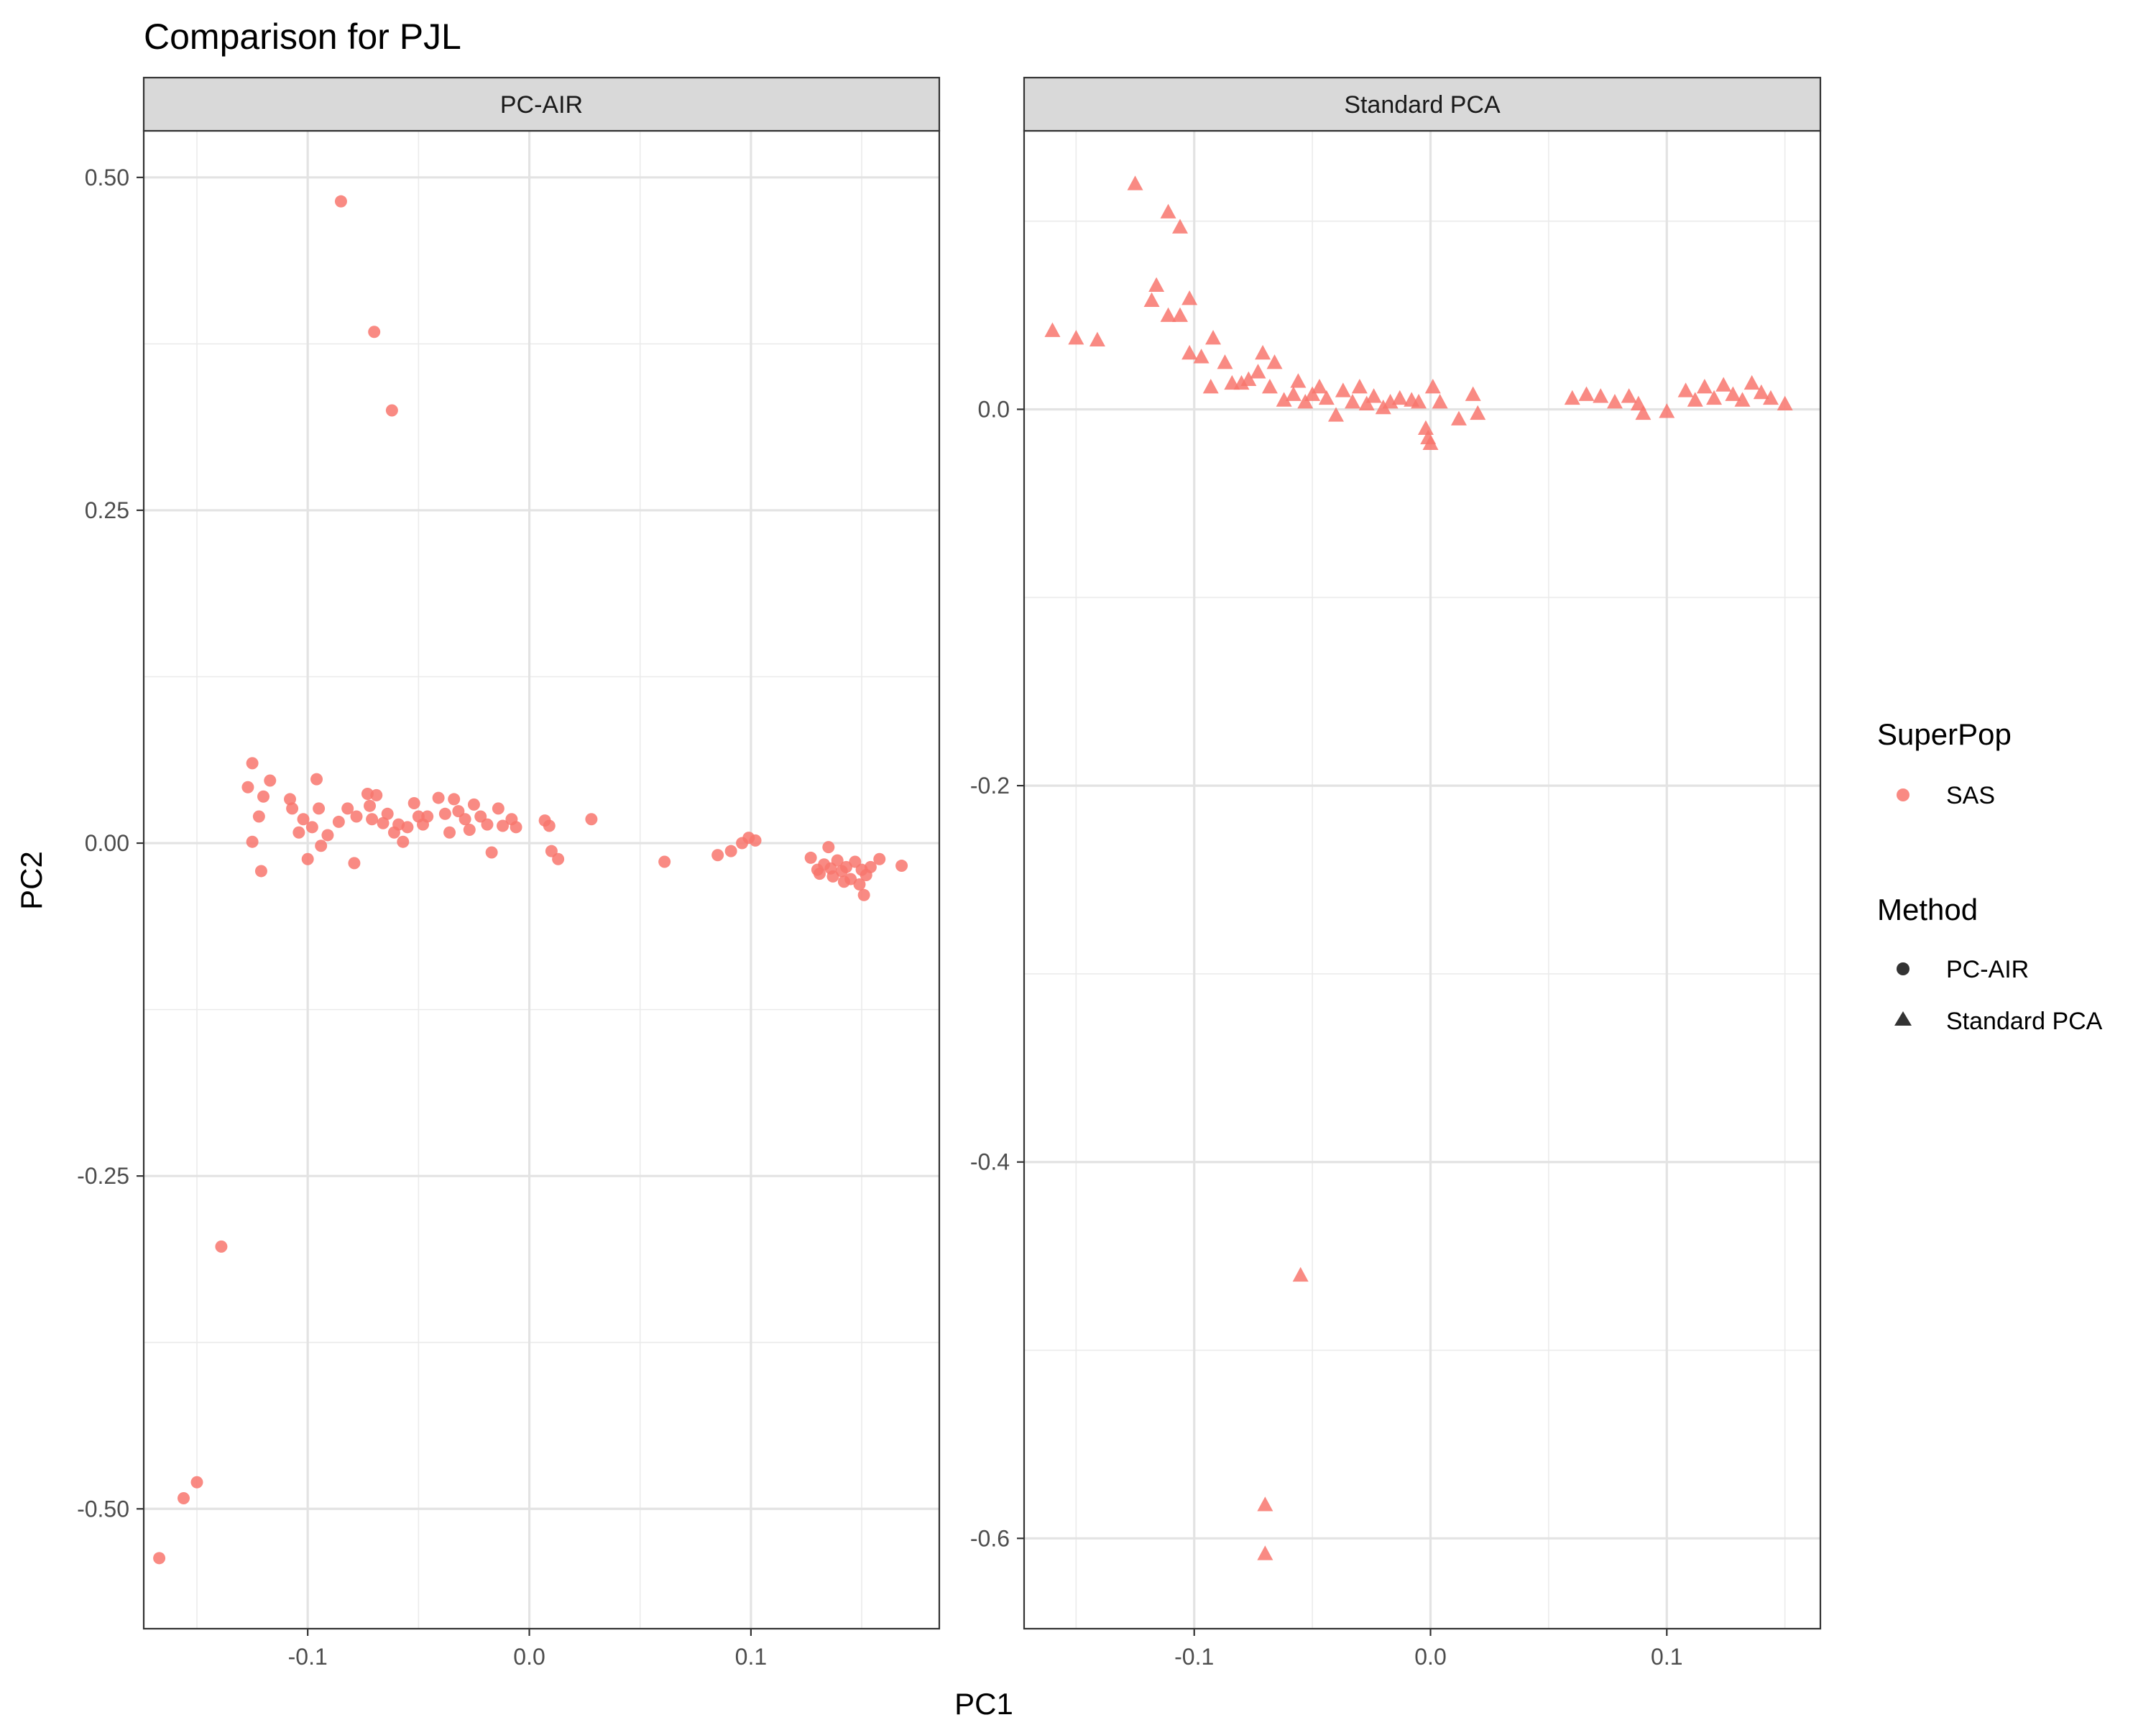 This screenshot has height=1725, width=2156. I want to click on y-tick-label: 0.00, so click(107, 843).